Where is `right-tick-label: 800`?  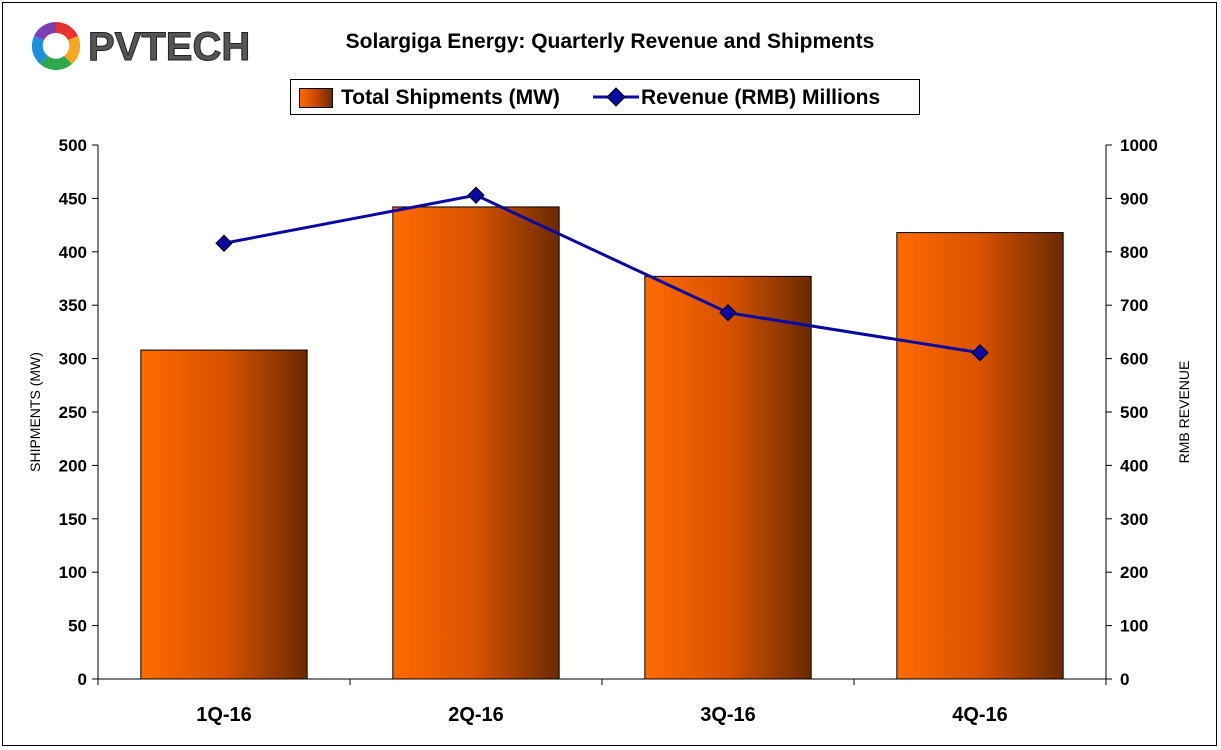 right-tick-label: 800 is located at coordinates (1134, 252).